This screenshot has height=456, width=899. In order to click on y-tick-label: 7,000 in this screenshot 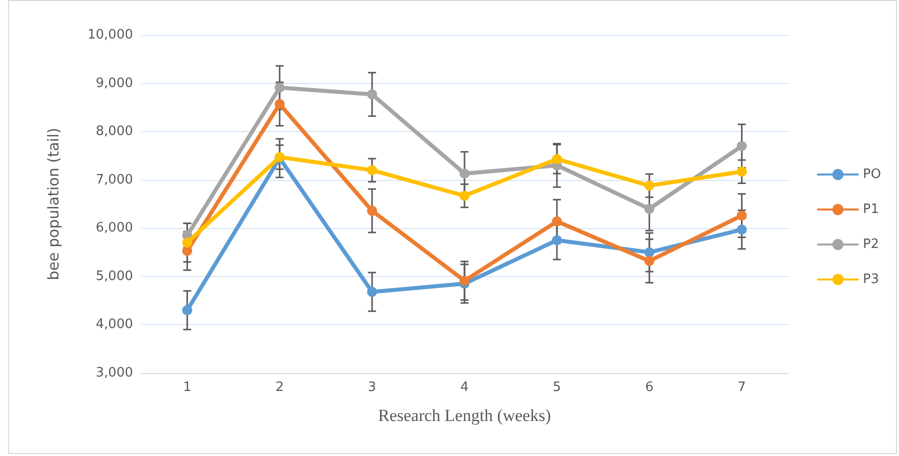, I will do `click(114, 180)`.